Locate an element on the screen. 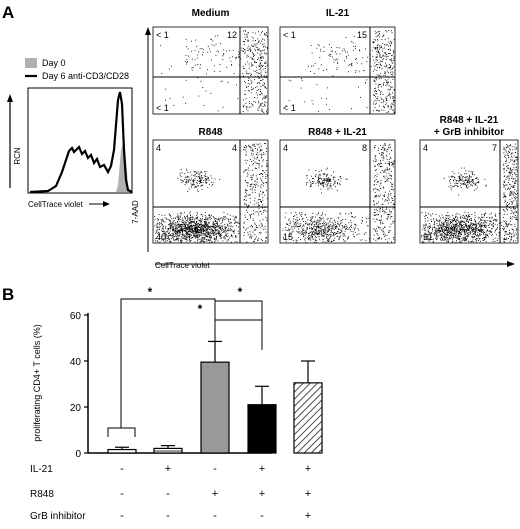  flow-plot-title: Medium is located at coordinates (211, 13).